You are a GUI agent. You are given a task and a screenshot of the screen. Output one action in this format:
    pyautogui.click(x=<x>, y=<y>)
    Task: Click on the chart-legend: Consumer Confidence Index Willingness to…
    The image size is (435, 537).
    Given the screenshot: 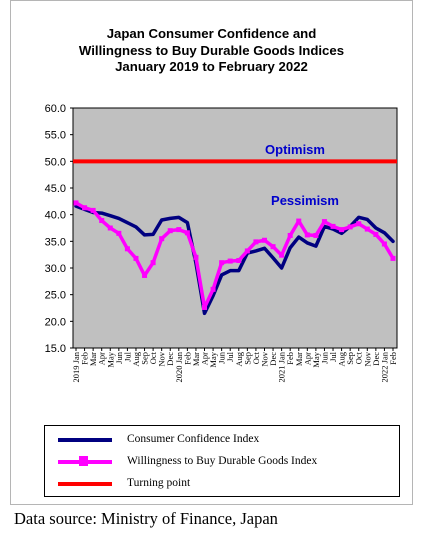 What is the action you would take?
    pyautogui.click(x=222, y=461)
    